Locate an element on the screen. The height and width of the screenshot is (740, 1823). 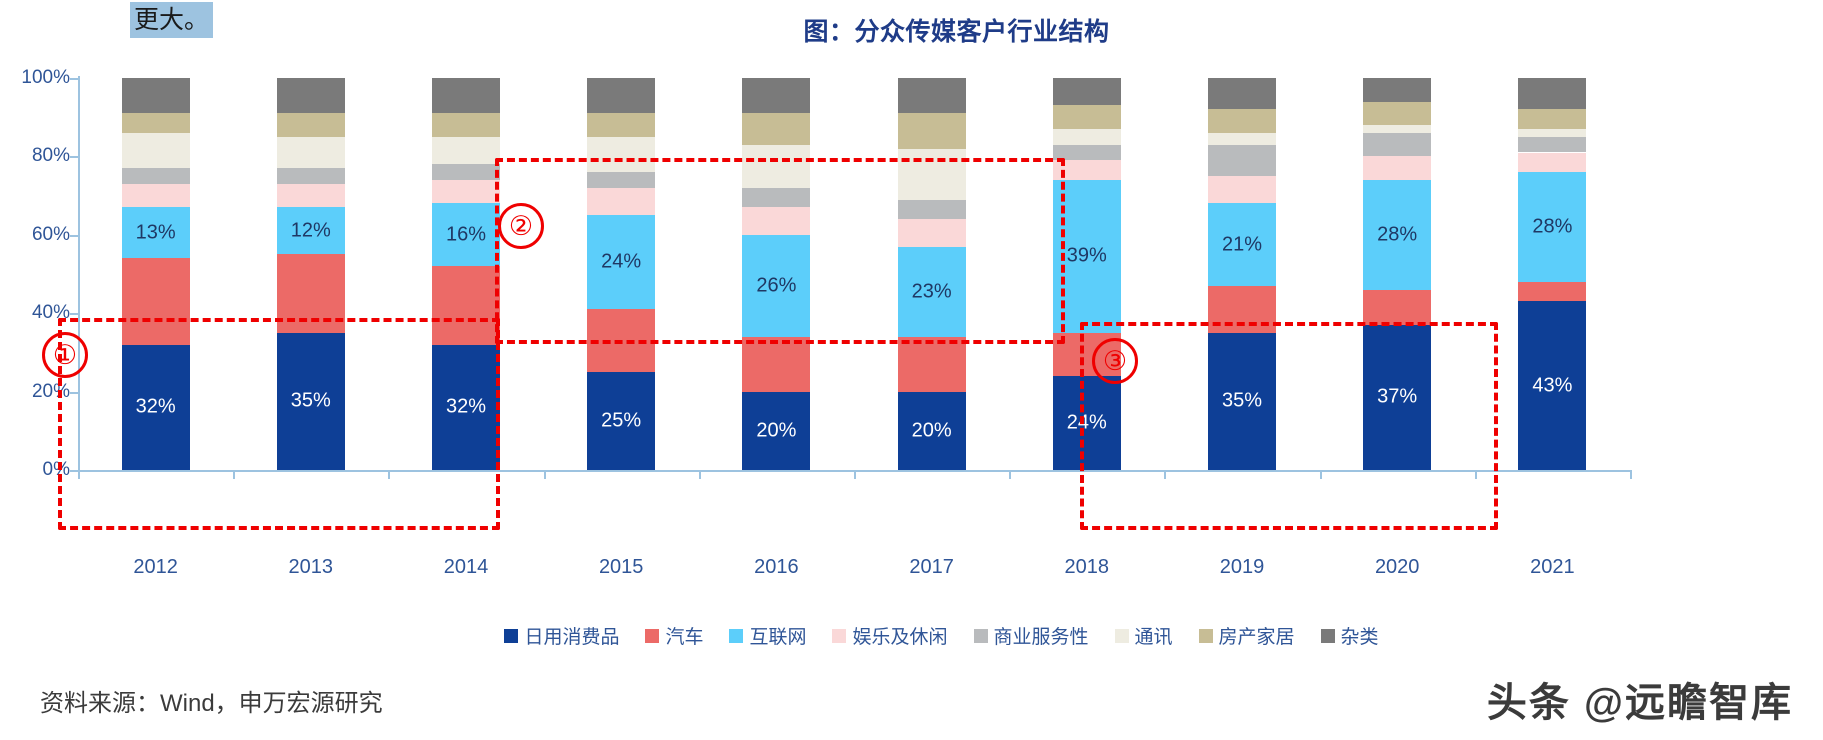
bar-segment-label: 21% is located at coordinates (1242, 244).